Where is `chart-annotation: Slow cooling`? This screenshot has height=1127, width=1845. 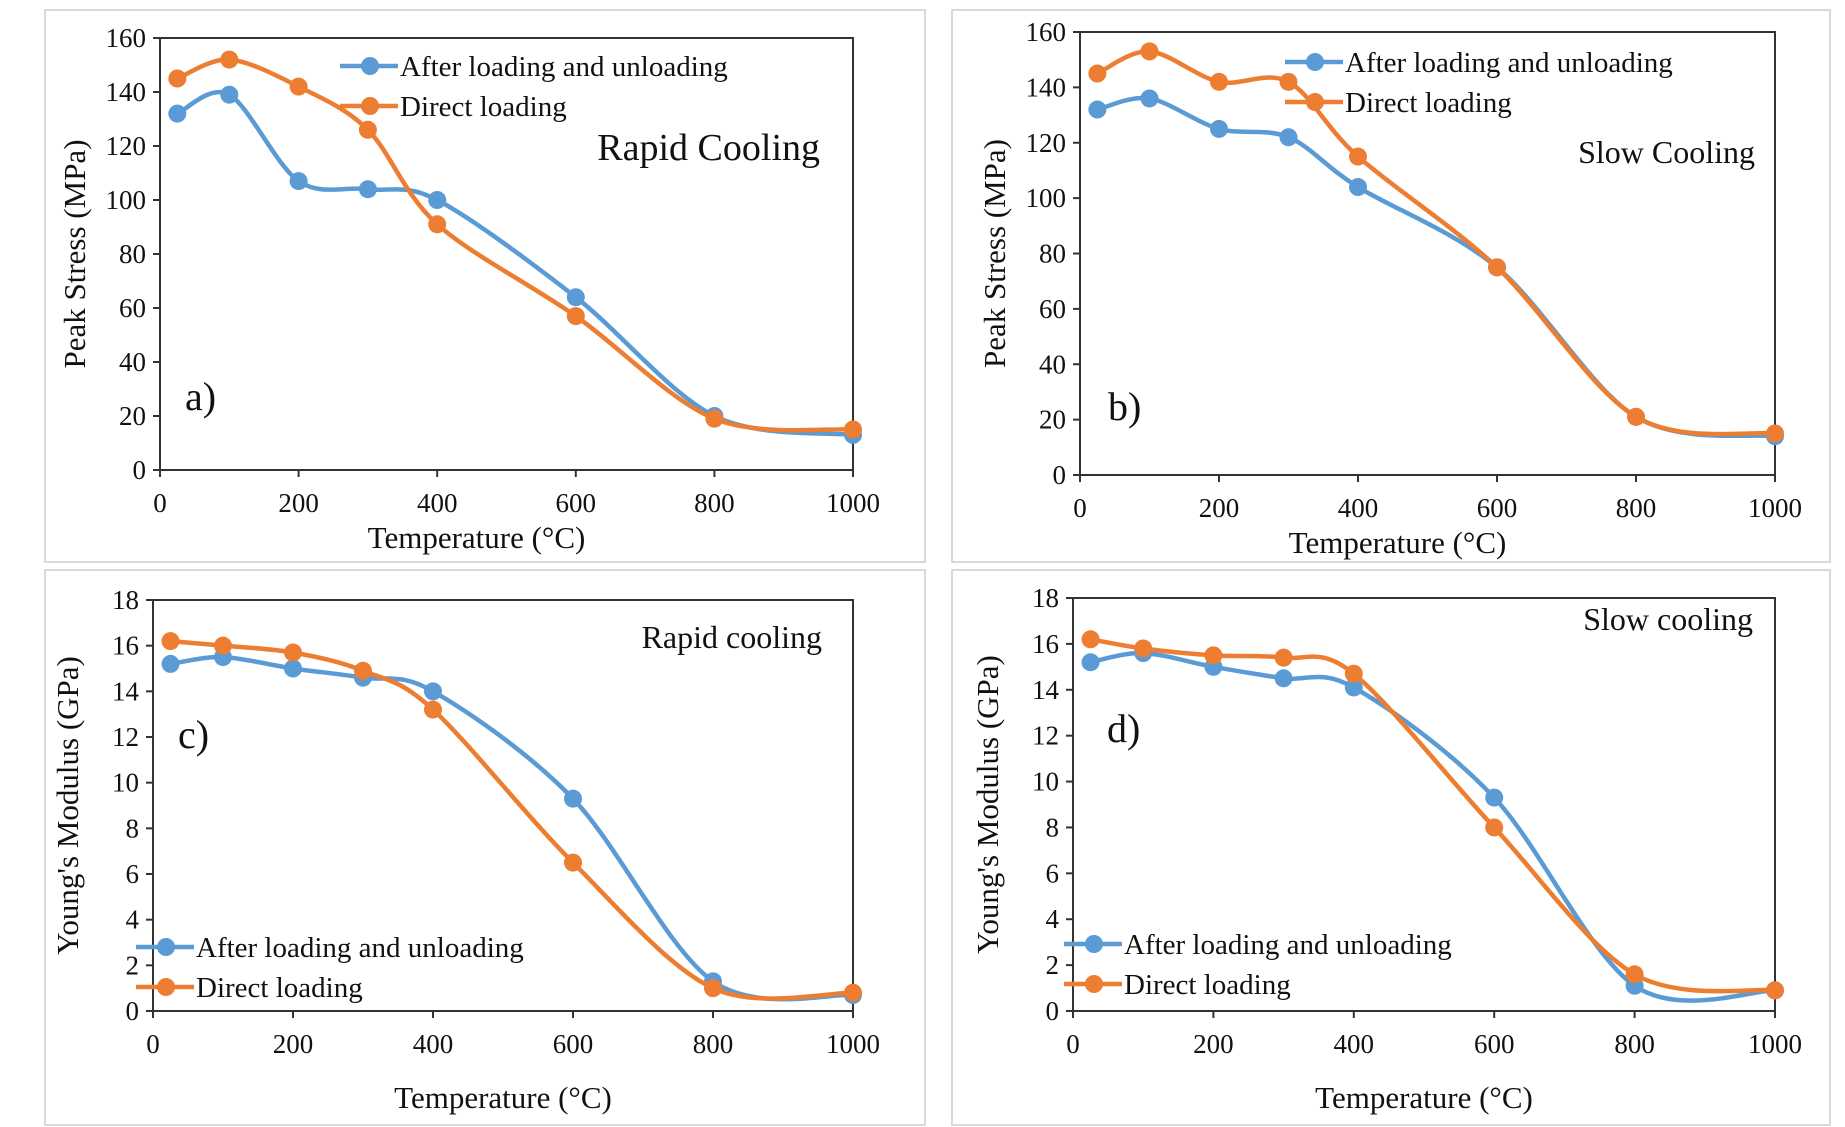
chart-annotation: Slow cooling is located at coordinates (1668, 619).